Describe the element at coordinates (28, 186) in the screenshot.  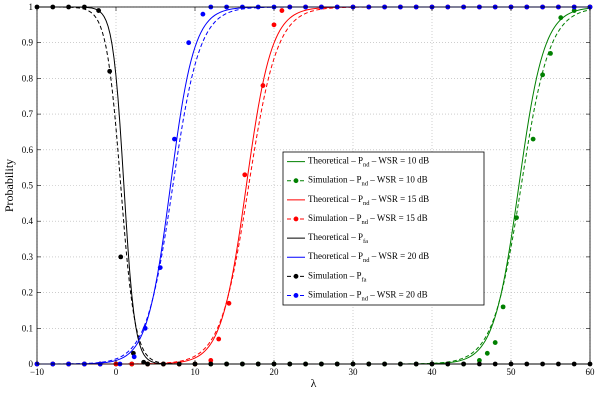
I see `y-tick-label: 0.5` at that location.